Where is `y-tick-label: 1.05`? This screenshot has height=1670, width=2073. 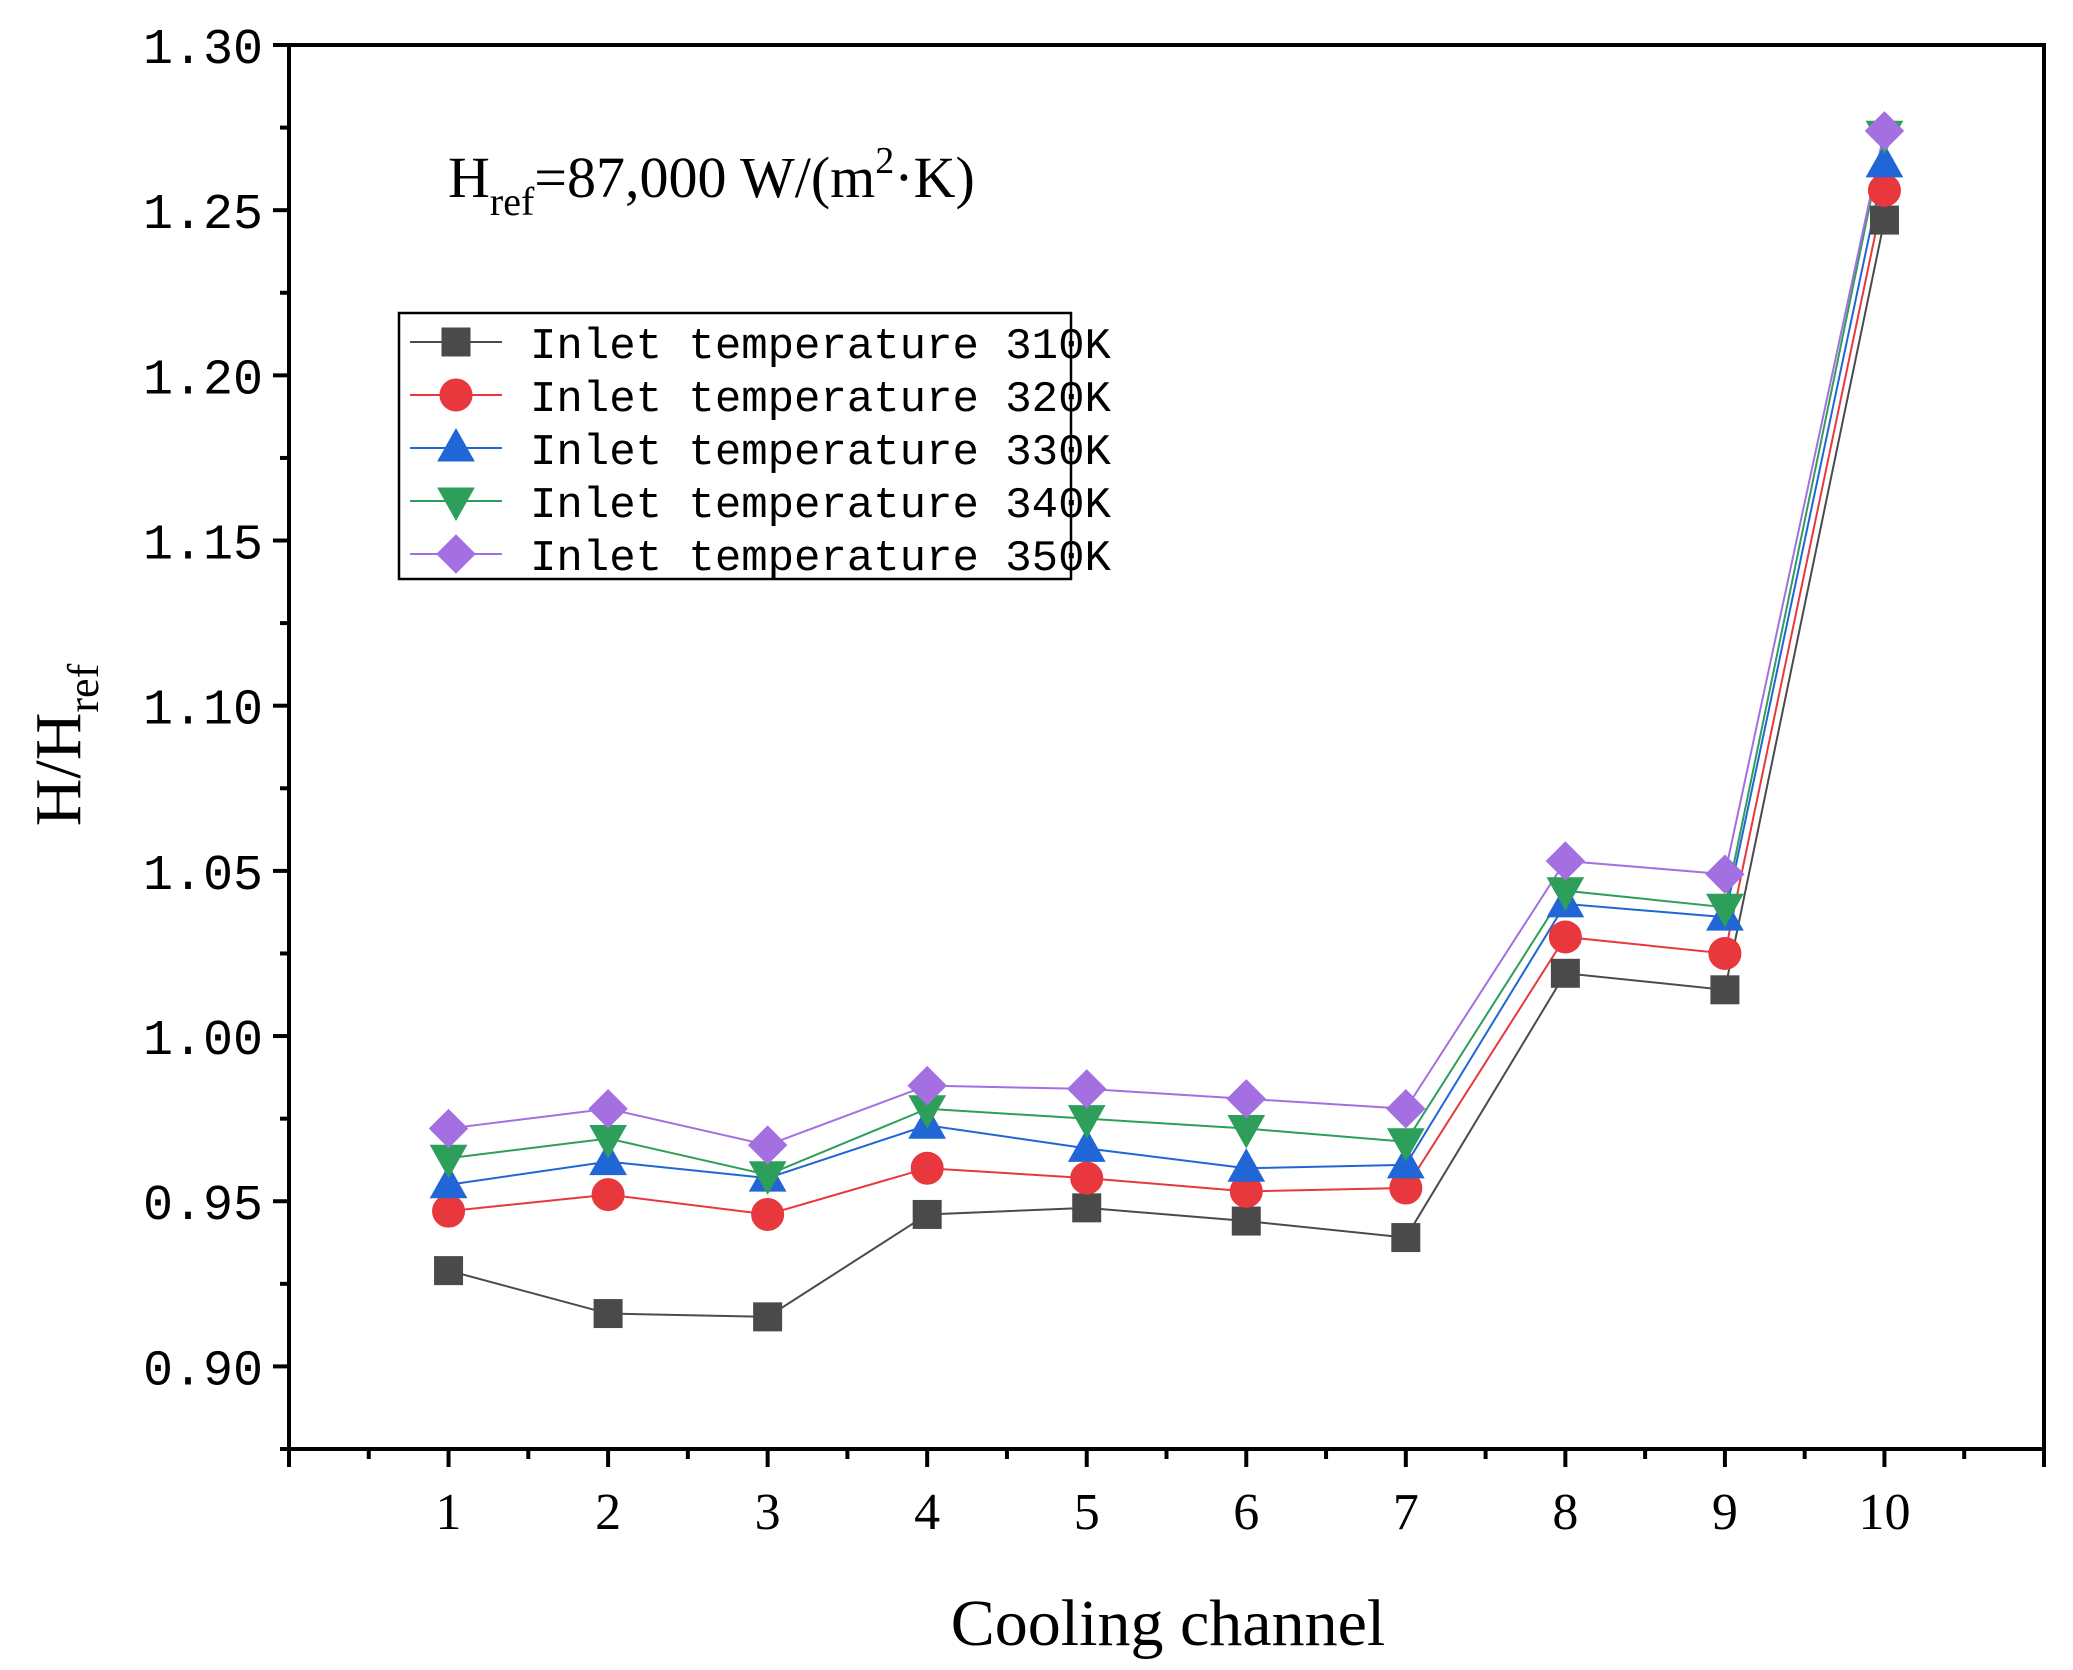
y-tick-label: 1.05 is located at coordinates (203, 876).